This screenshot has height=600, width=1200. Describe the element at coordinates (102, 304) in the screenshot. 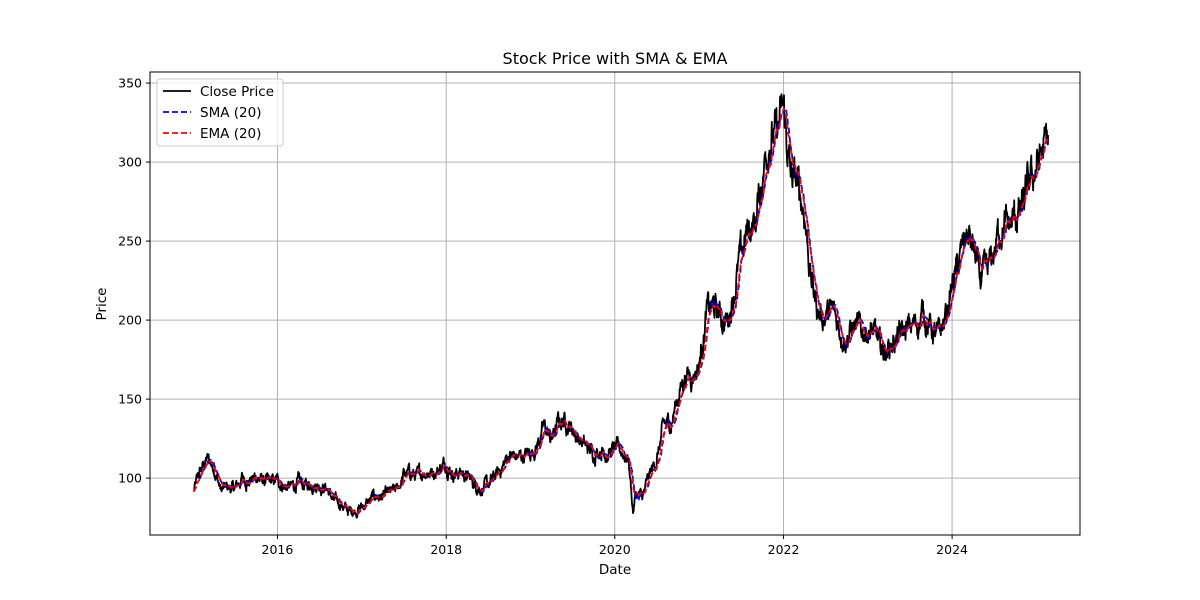

I see `y-axis-label: Price` at that location.